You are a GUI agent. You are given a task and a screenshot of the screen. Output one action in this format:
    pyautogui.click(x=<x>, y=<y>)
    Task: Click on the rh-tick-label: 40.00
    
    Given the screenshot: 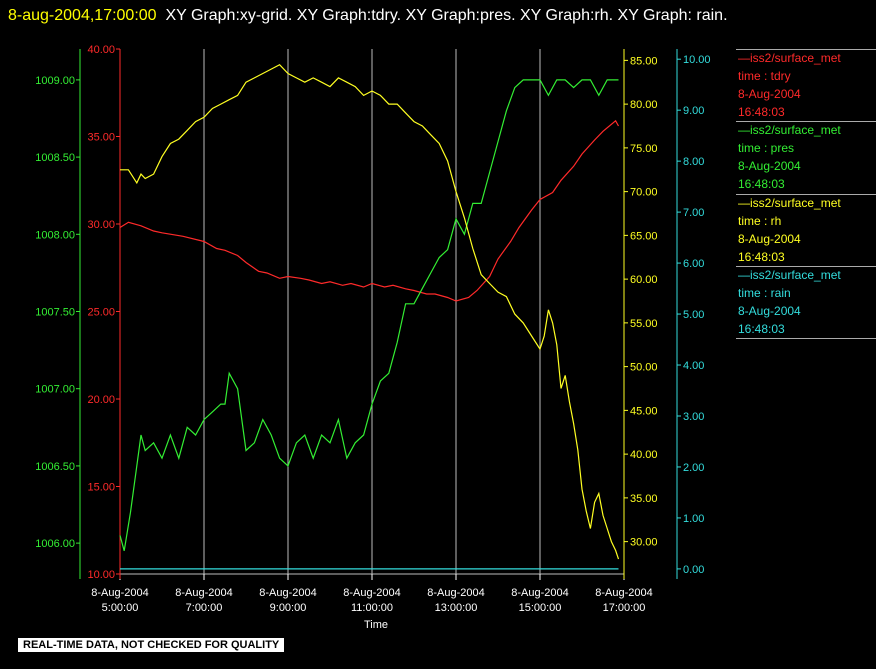 What is the action you would take?
    pyautogui.click(x=644, y=455)
    